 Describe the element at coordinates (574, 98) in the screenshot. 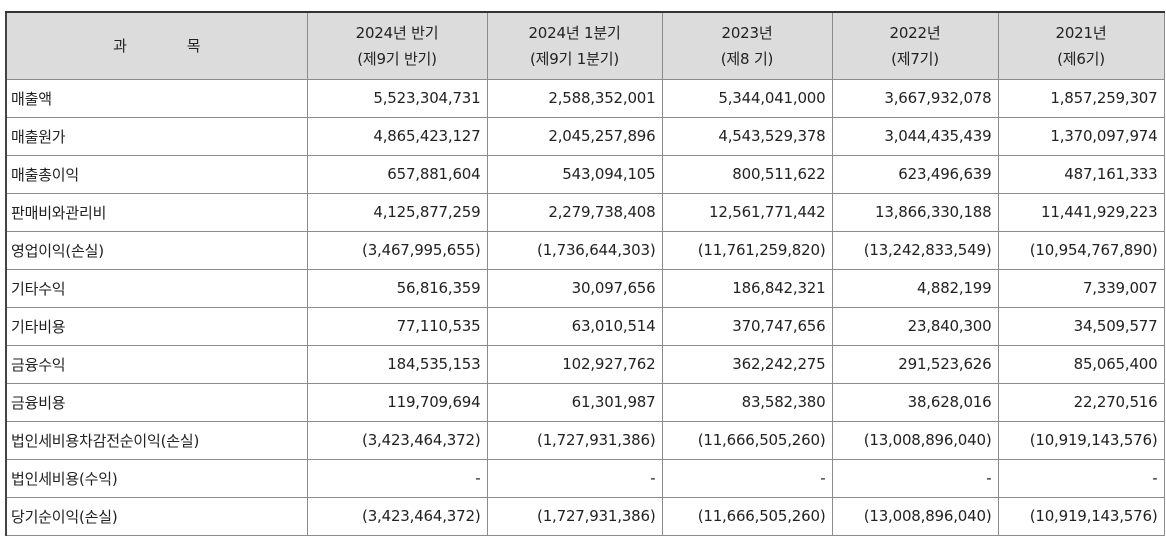

I see `row-value: 2,588,352,001` at that location.